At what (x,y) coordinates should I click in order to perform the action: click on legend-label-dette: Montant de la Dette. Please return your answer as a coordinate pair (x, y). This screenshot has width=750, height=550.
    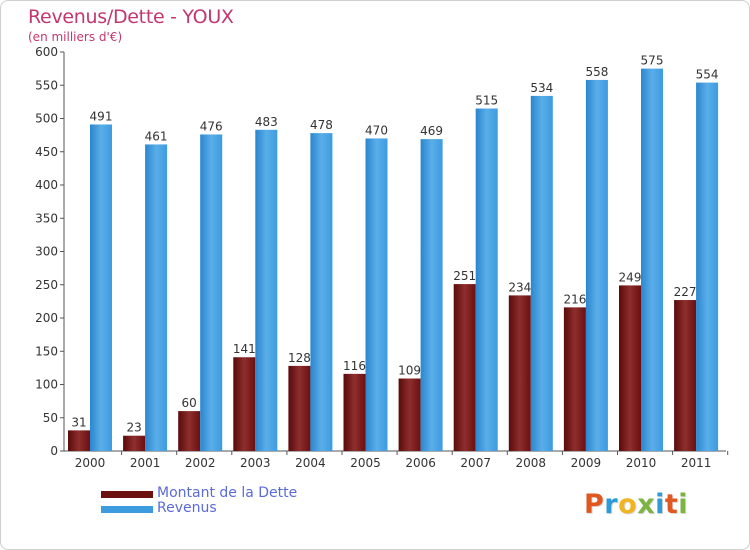
    Looking at the image, I should click on (227, 493).